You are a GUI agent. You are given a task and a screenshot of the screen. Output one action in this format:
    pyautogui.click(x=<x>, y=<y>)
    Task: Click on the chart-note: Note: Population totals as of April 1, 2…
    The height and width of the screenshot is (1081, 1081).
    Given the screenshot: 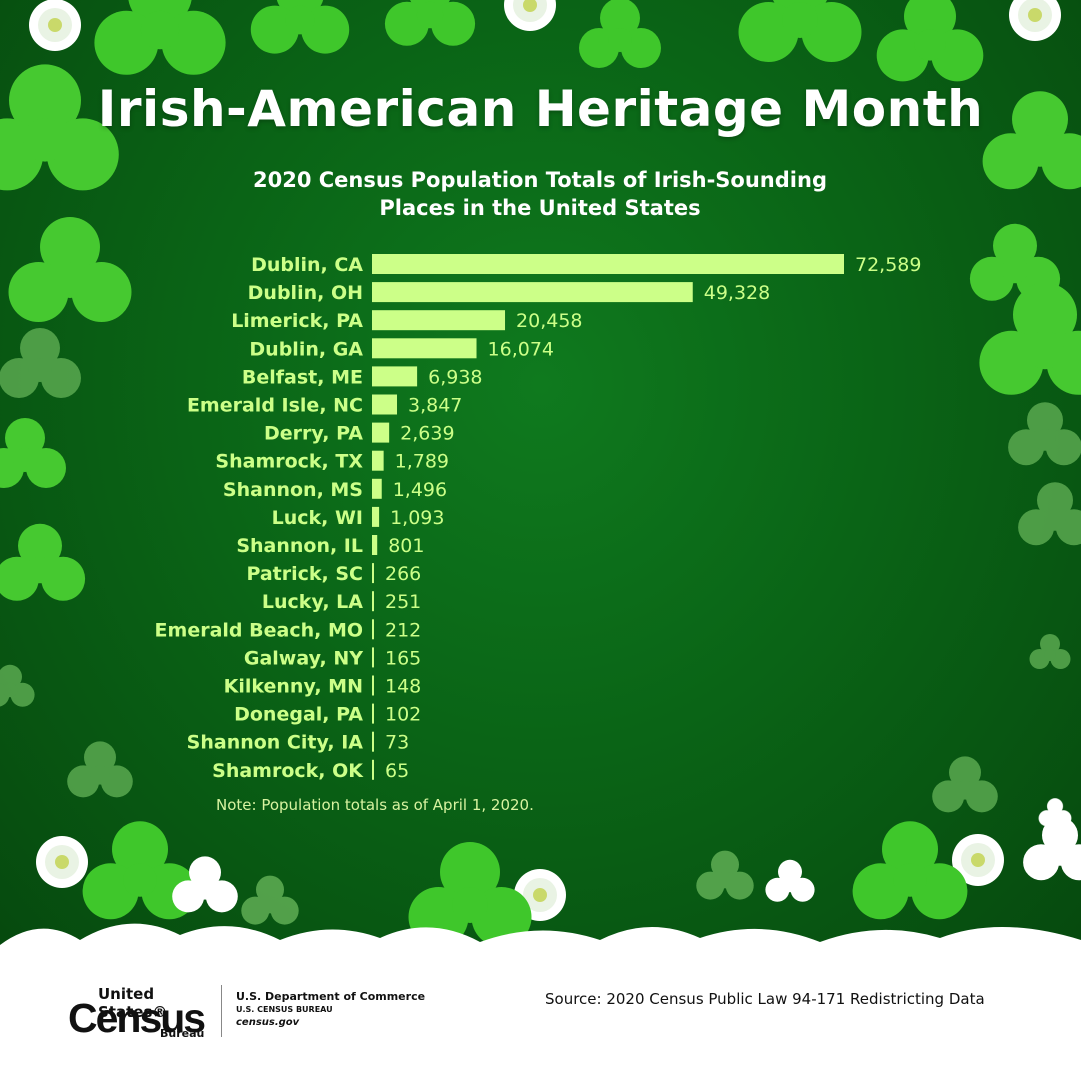 What is the action you would take?
    pyautogui.click(x=375, y=805)
    